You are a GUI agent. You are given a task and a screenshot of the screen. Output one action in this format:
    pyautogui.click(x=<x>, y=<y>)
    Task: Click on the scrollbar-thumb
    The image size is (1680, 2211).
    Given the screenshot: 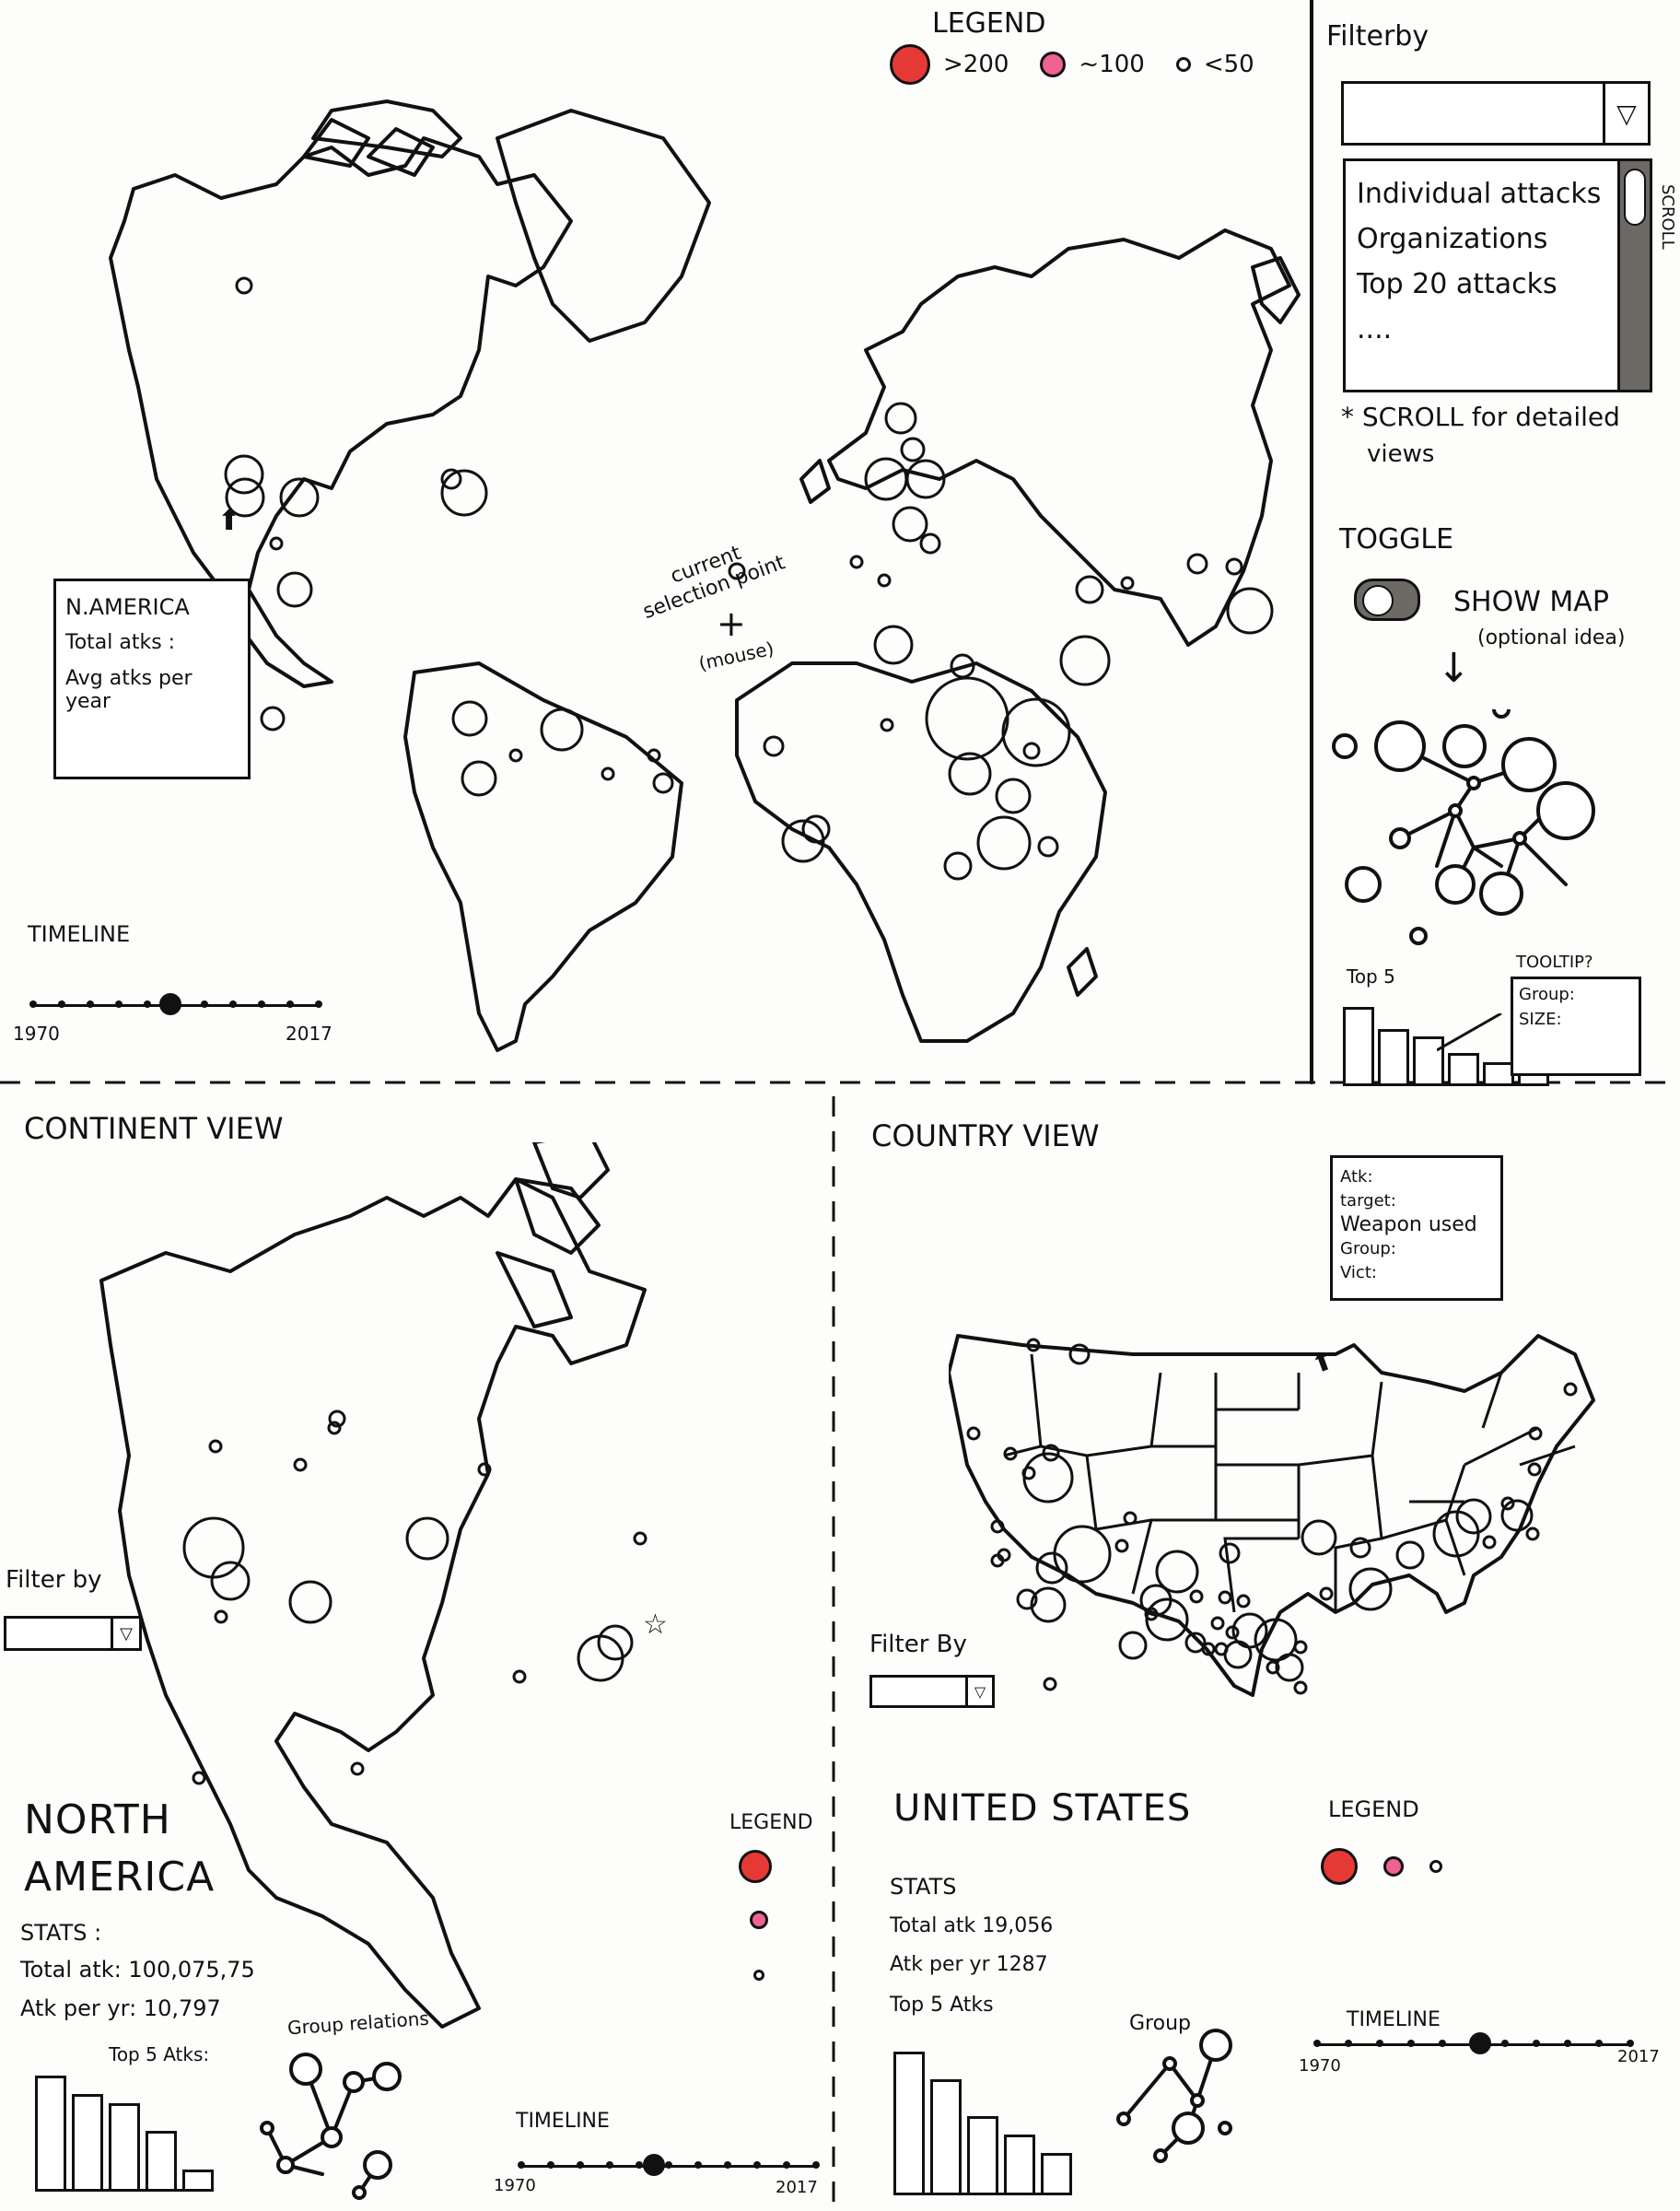 What is the action you would take?
    pyautogui.click(x=1635, y=197)
    